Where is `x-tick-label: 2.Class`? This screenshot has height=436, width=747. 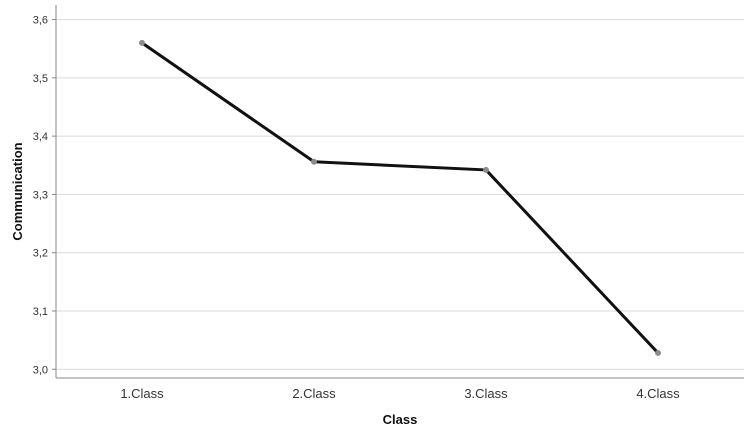 x-tick-label: 2.Class is located at coordinates (314, 393).